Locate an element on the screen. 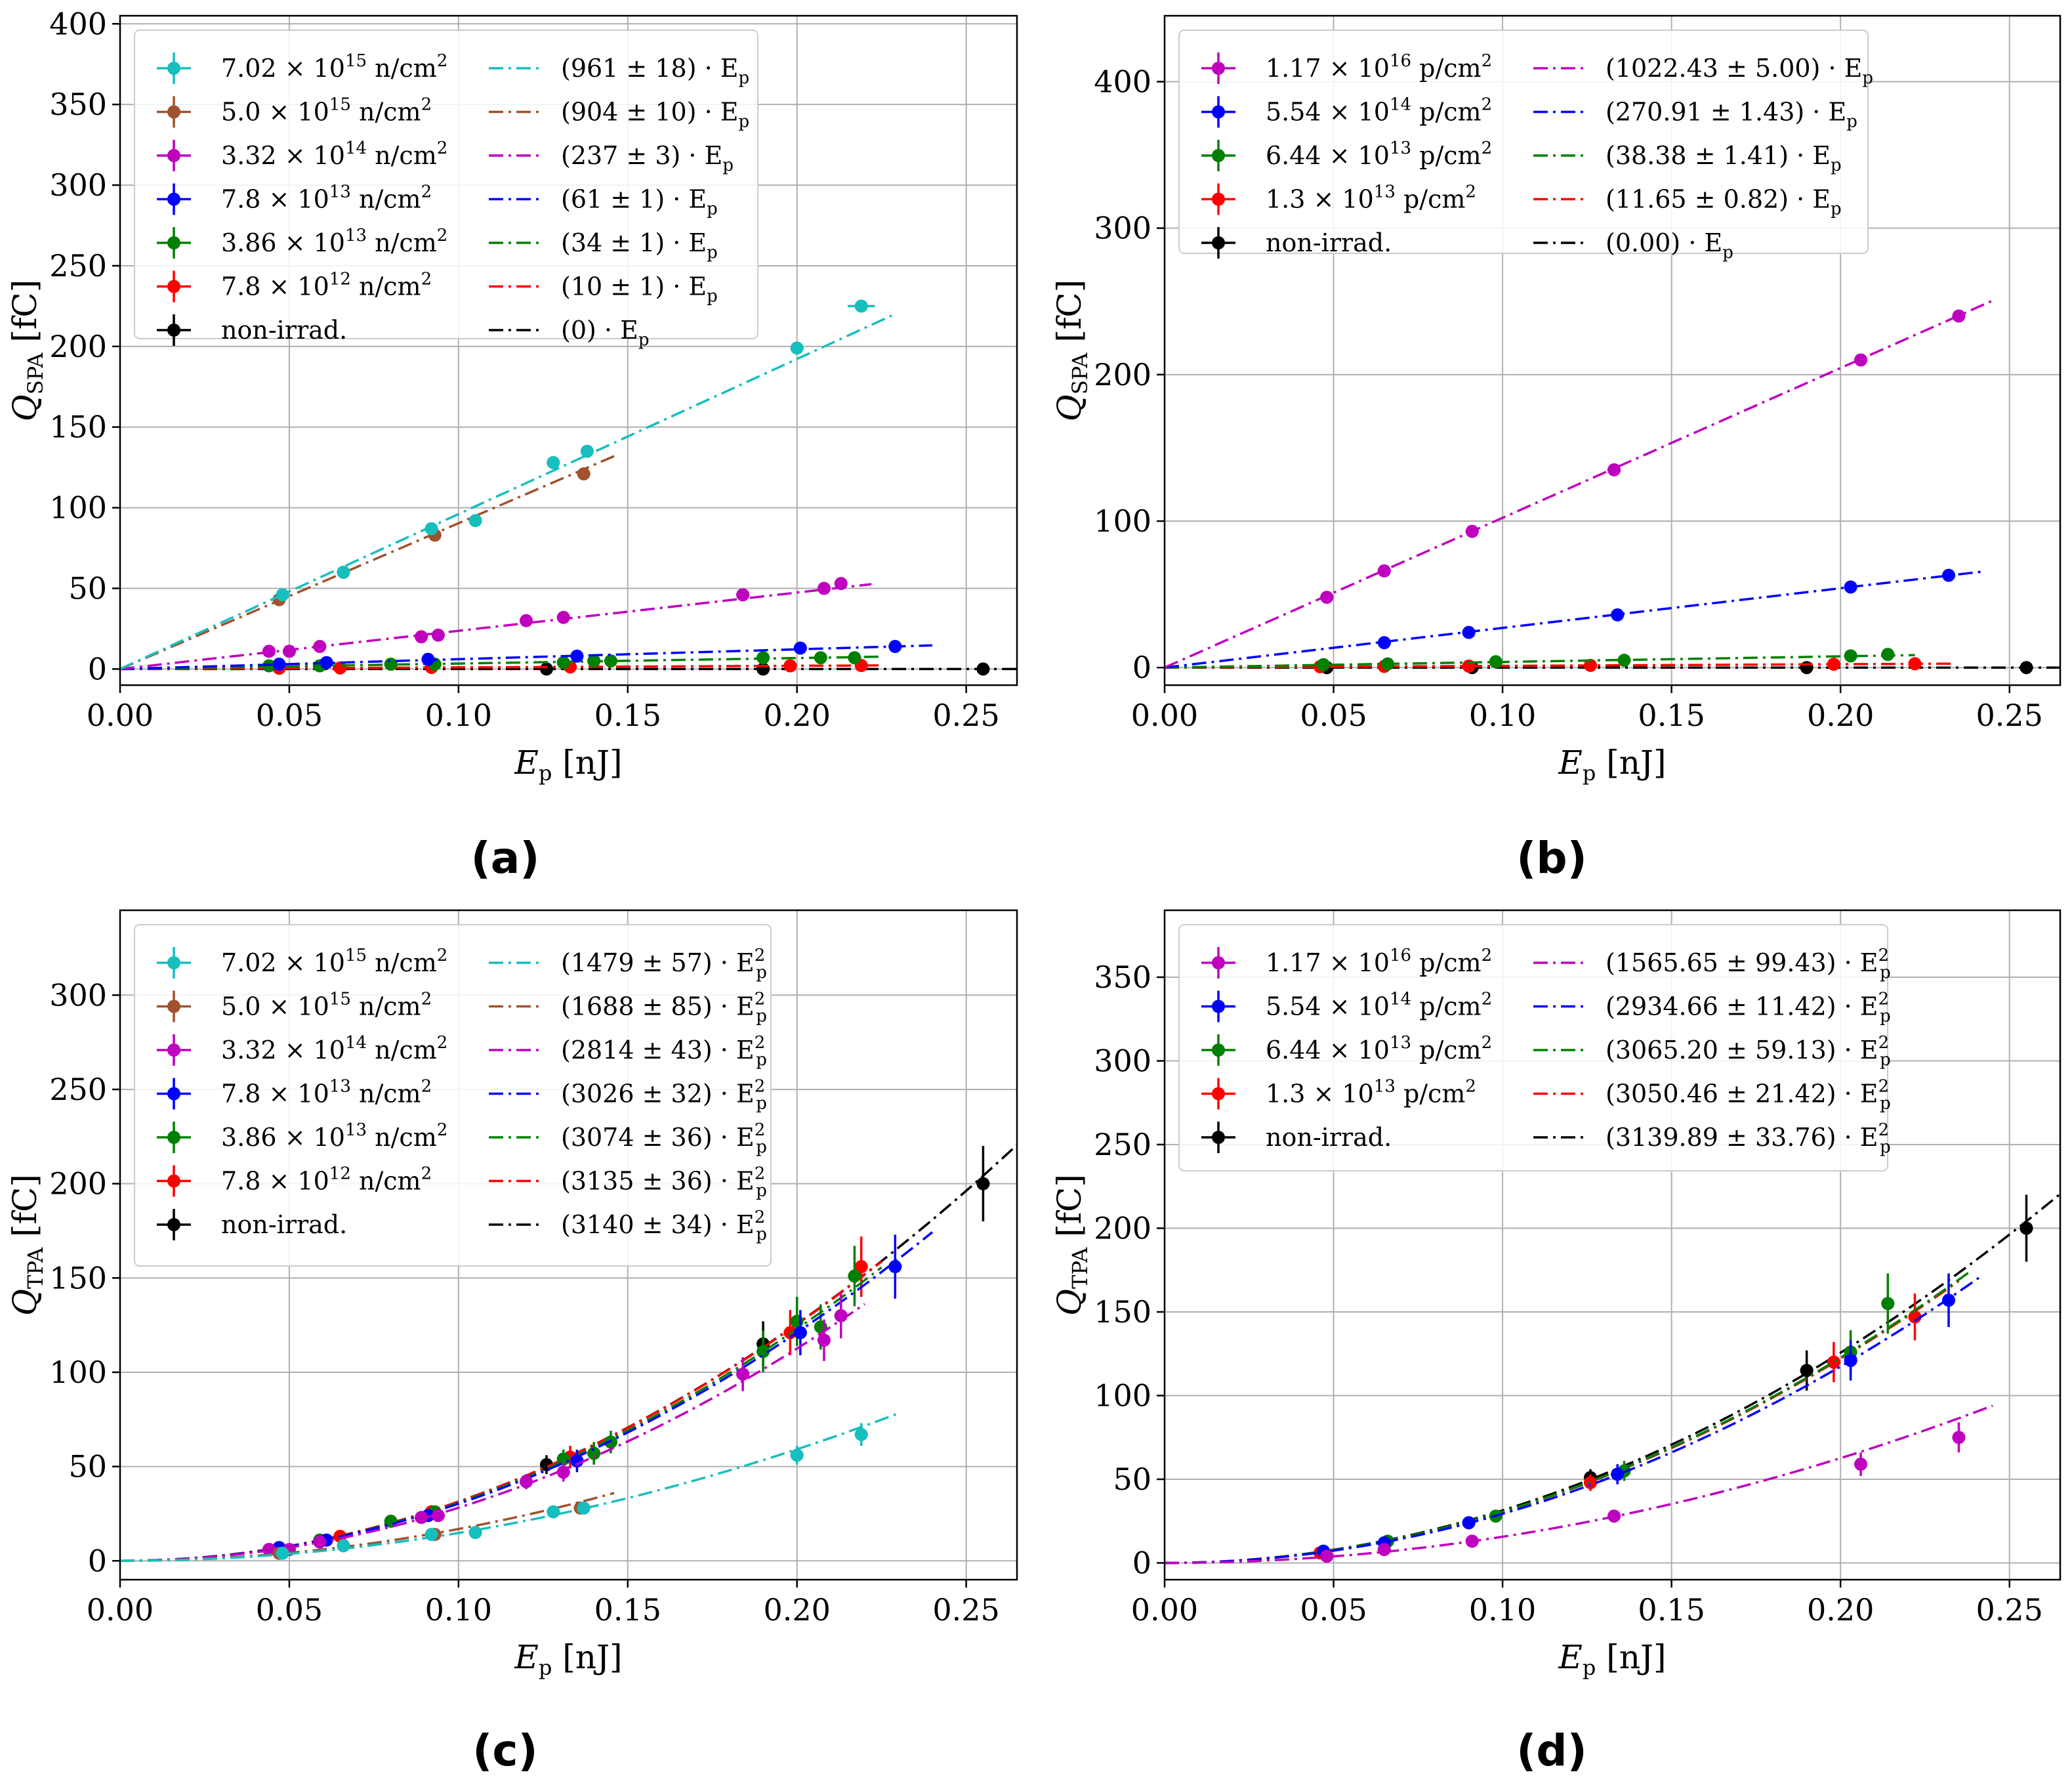  legend-label: non-irrad. is located at coordinates (1329, 1137).